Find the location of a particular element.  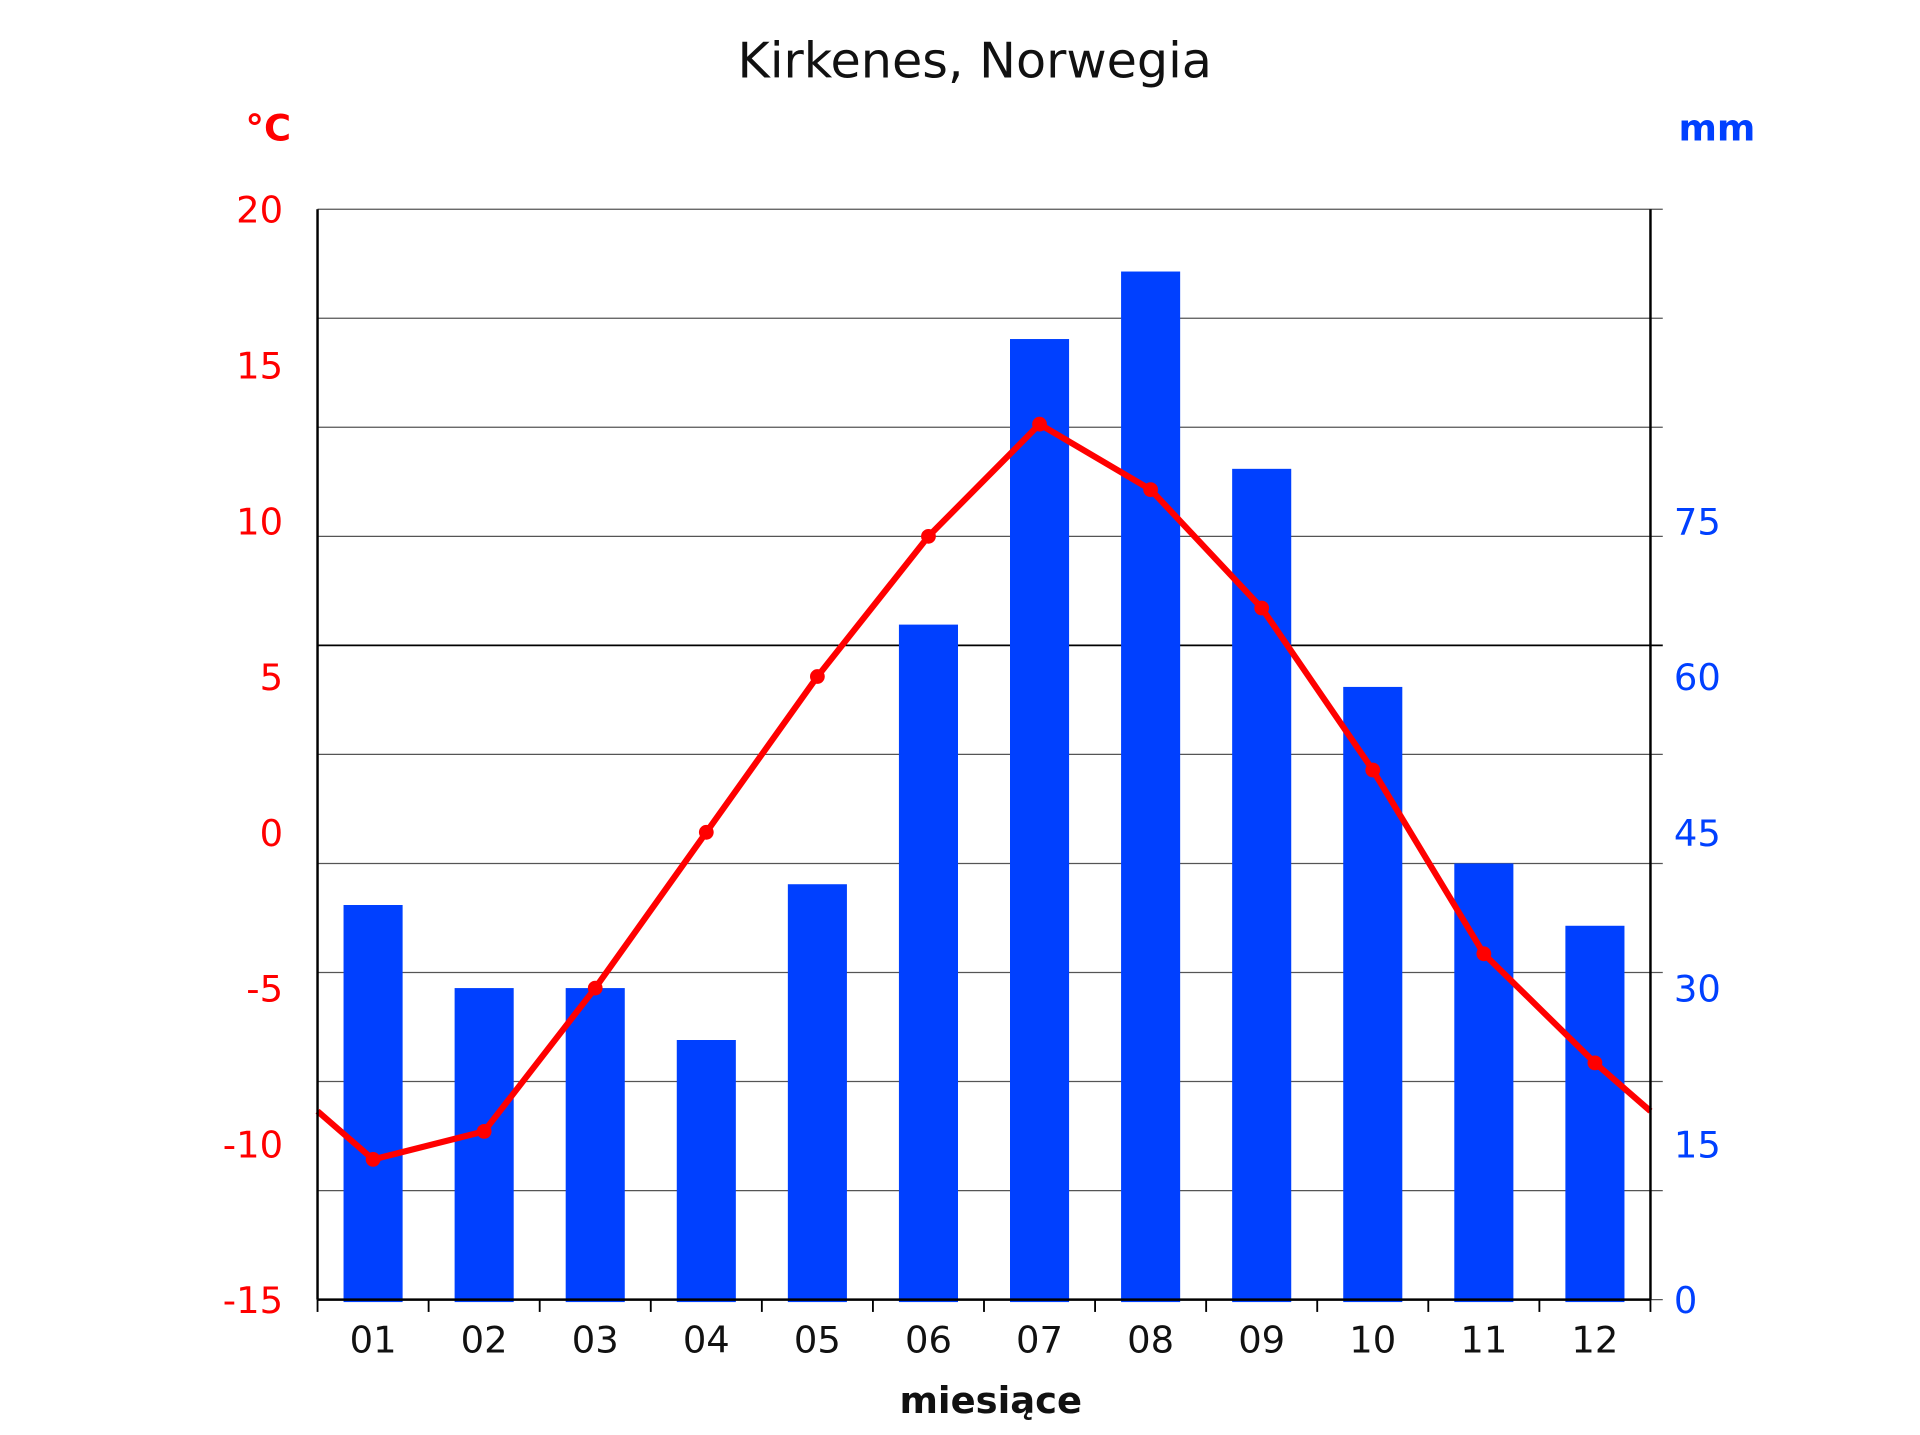

right-tick-label: 15 is located at coordinates (1697, 1144).